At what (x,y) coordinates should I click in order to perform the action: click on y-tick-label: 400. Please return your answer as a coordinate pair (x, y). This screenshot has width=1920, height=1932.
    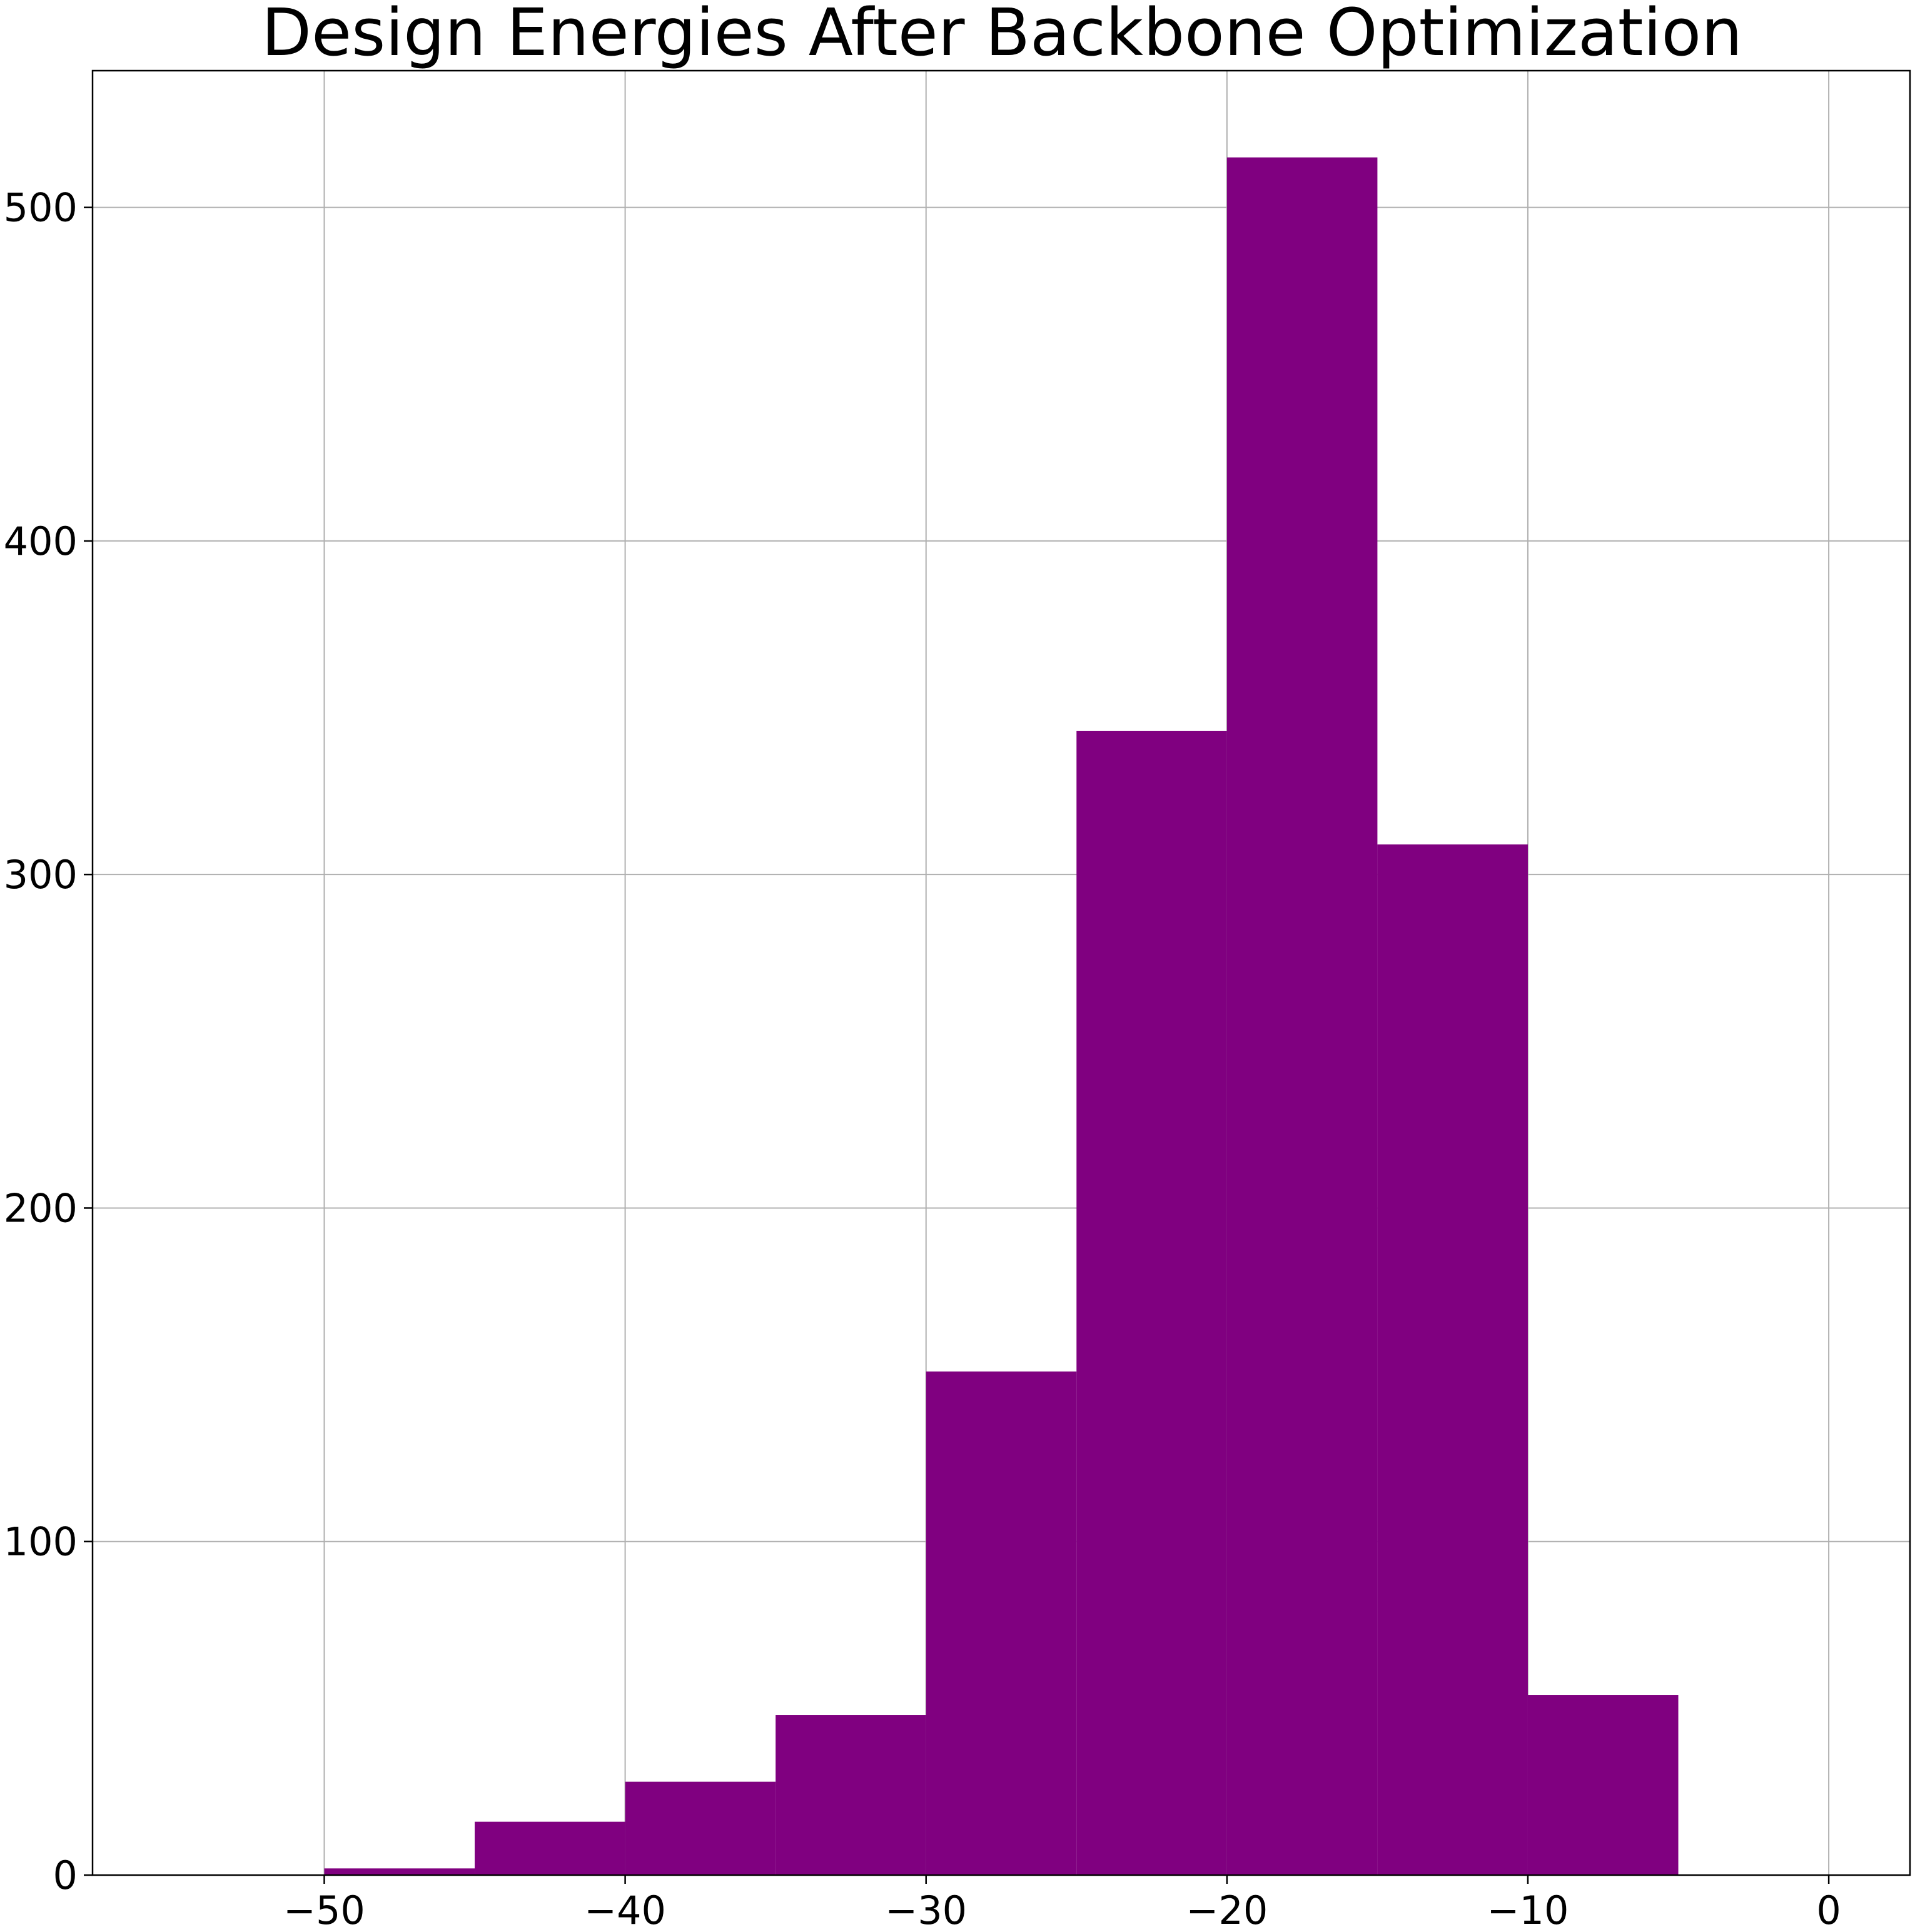
    Looking at the image, I should click on (41, 541).